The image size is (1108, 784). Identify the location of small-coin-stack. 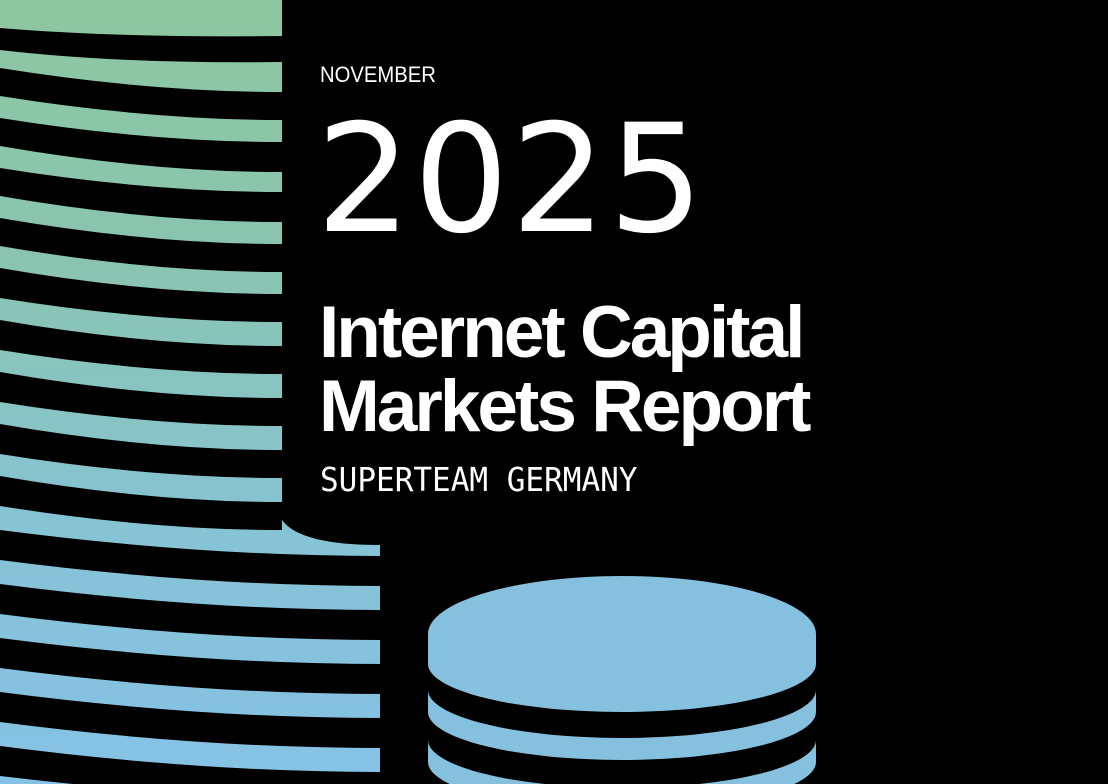
(622, 680).